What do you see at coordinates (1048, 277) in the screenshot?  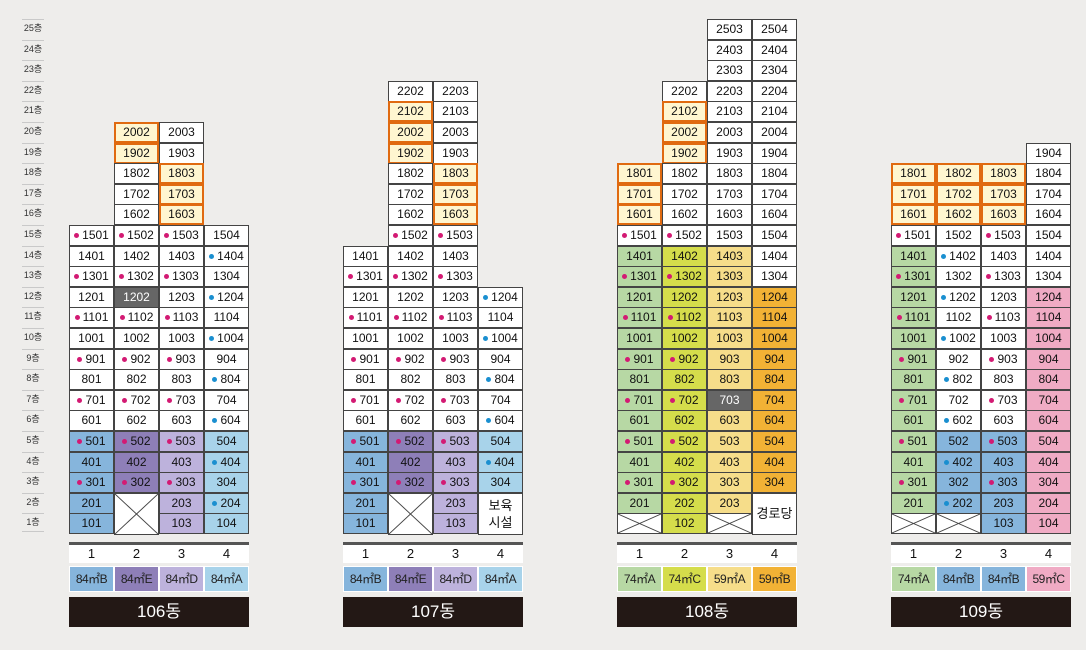 I see `unit-cell: 1304` at bounding box center [1048, 277].